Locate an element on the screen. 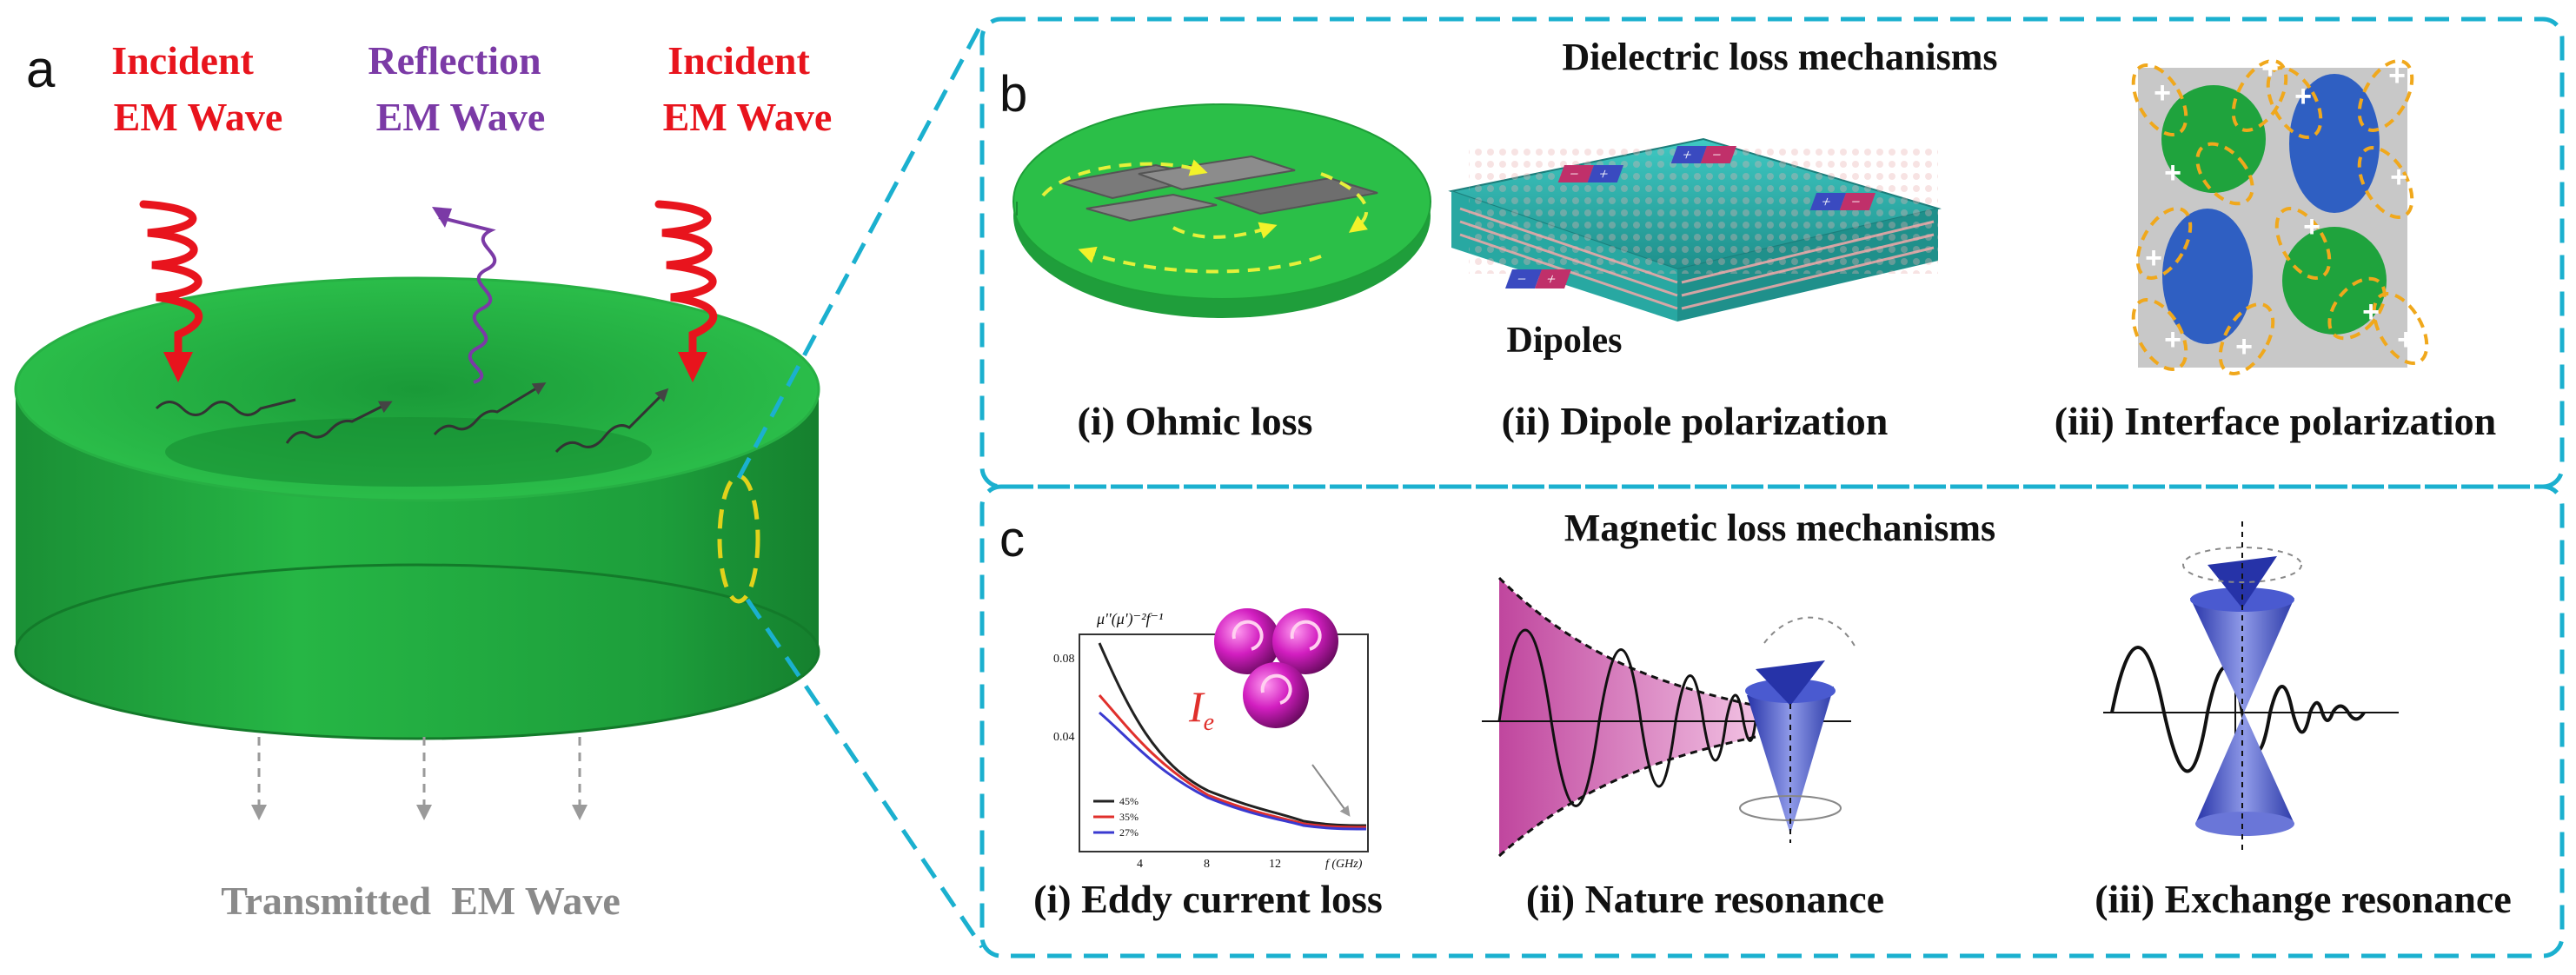 Image resolution: width=2576 pixels, height=975 pixels. caption-ohmic-loss: (i) Ohmic loss is located at coordinates (1195, 421).